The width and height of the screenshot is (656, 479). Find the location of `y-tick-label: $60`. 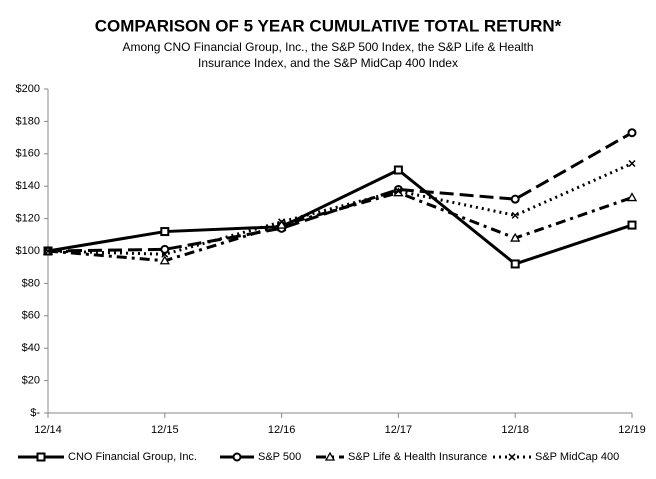

y-tick-label: $60 is located at coordinates (31, 316).